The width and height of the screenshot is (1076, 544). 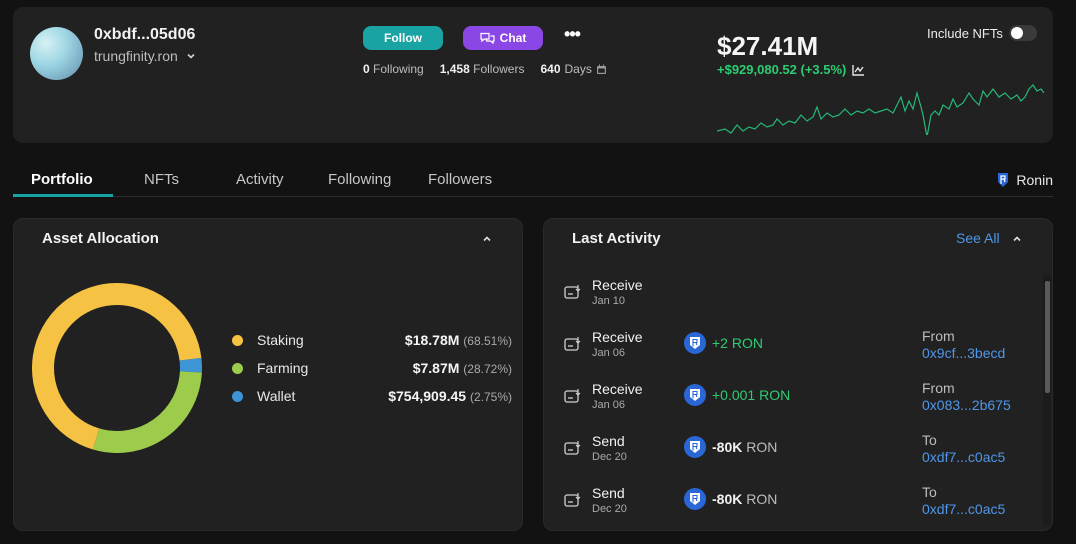 I want to click on days-stat: 640 Days, so click(x=573, y=69).